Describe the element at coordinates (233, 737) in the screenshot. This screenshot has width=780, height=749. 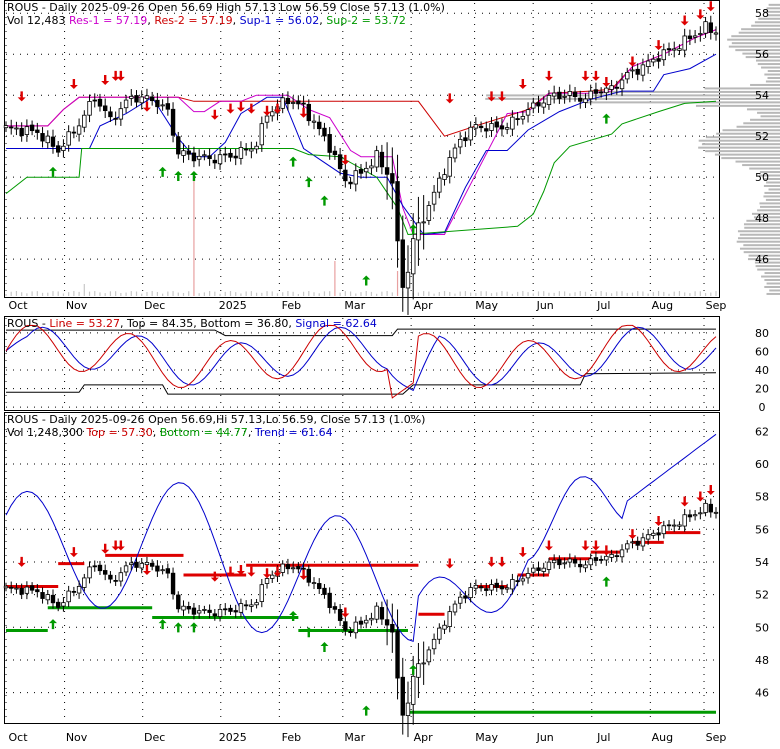
I see `trend-x-tick-label: 2025` at that location.